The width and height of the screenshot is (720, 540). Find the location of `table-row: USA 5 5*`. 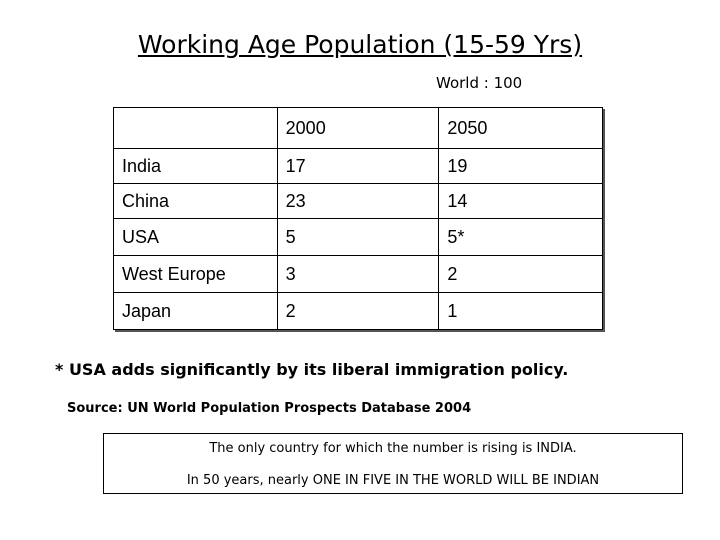

table-row: USA 5 5* is located at coordinates (358, 237).